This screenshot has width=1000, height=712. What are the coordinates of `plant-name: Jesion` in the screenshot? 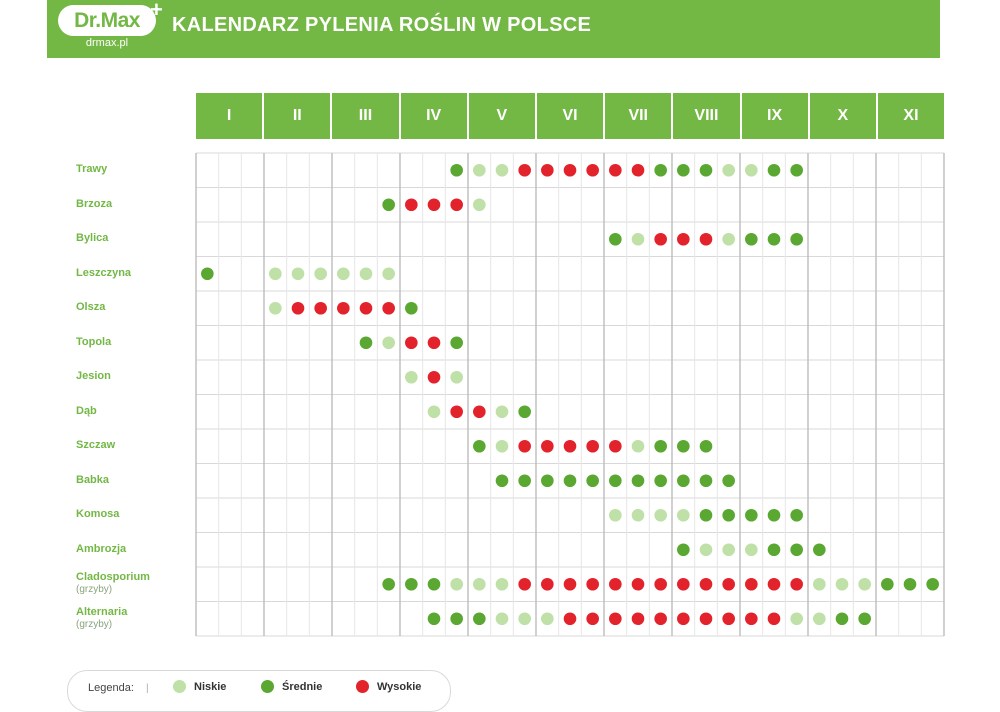 It's located at (93, 376).